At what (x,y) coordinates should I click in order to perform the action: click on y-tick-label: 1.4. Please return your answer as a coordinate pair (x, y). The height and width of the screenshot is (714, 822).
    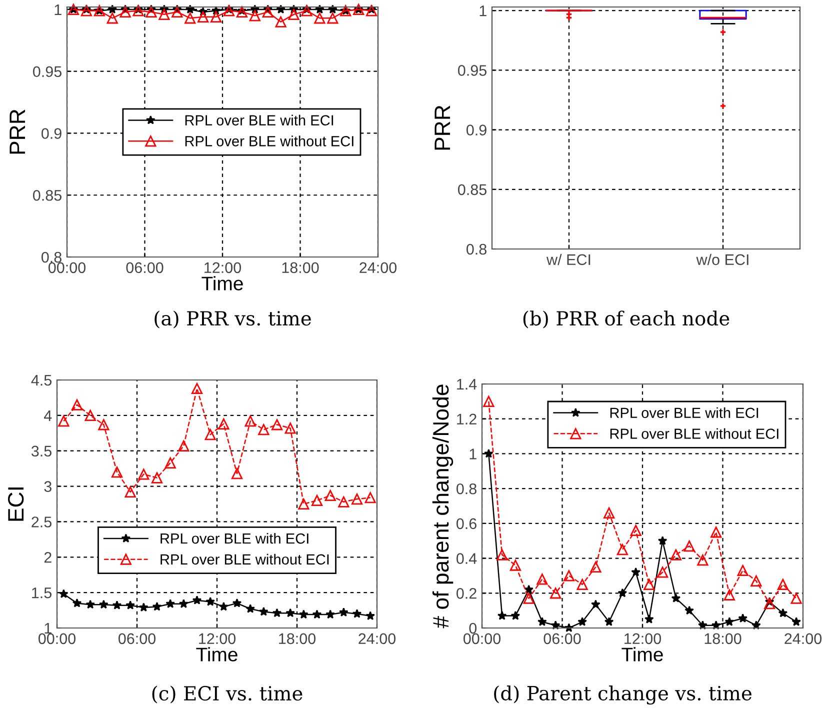
    Looking at the image, I should click on (467, 384).